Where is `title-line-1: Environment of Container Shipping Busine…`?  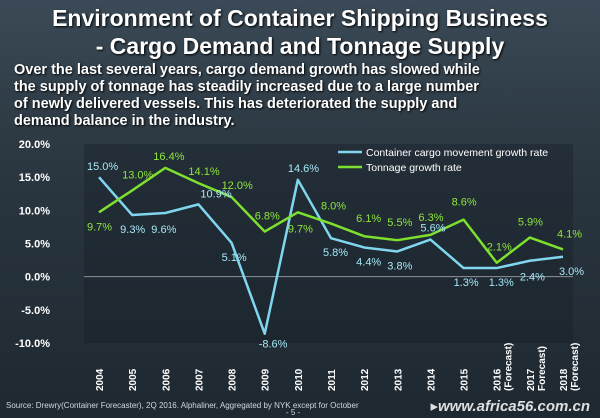 title-line-1: Environment of Container Shipping Busine… is located at coordinates (300, 18).